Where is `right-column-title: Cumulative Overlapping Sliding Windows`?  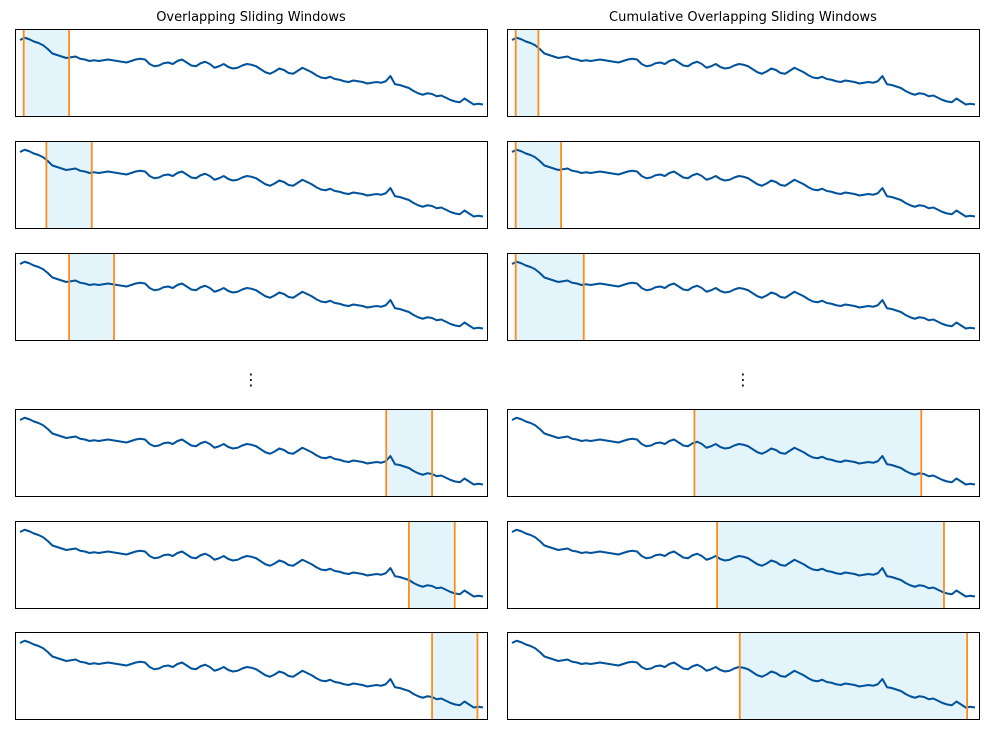
right-column-title: Cumulative Overlapping Sliding Windows is located at coordinates (743, 17).